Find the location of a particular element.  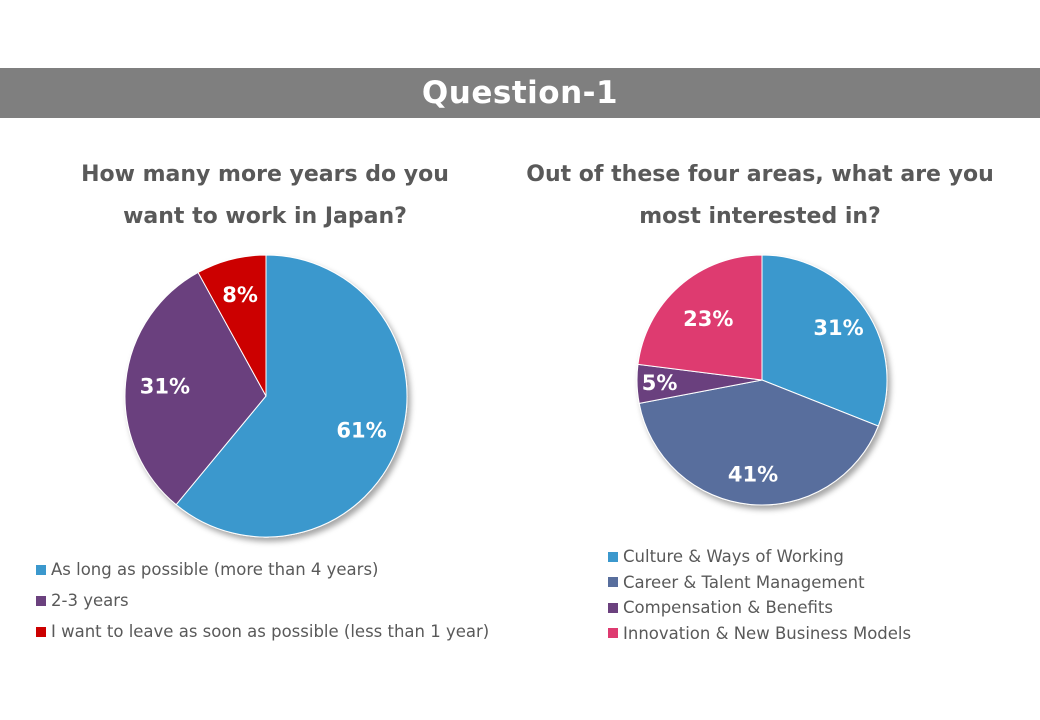

header-banner: Question-1 is located at coordinates (520, 93).